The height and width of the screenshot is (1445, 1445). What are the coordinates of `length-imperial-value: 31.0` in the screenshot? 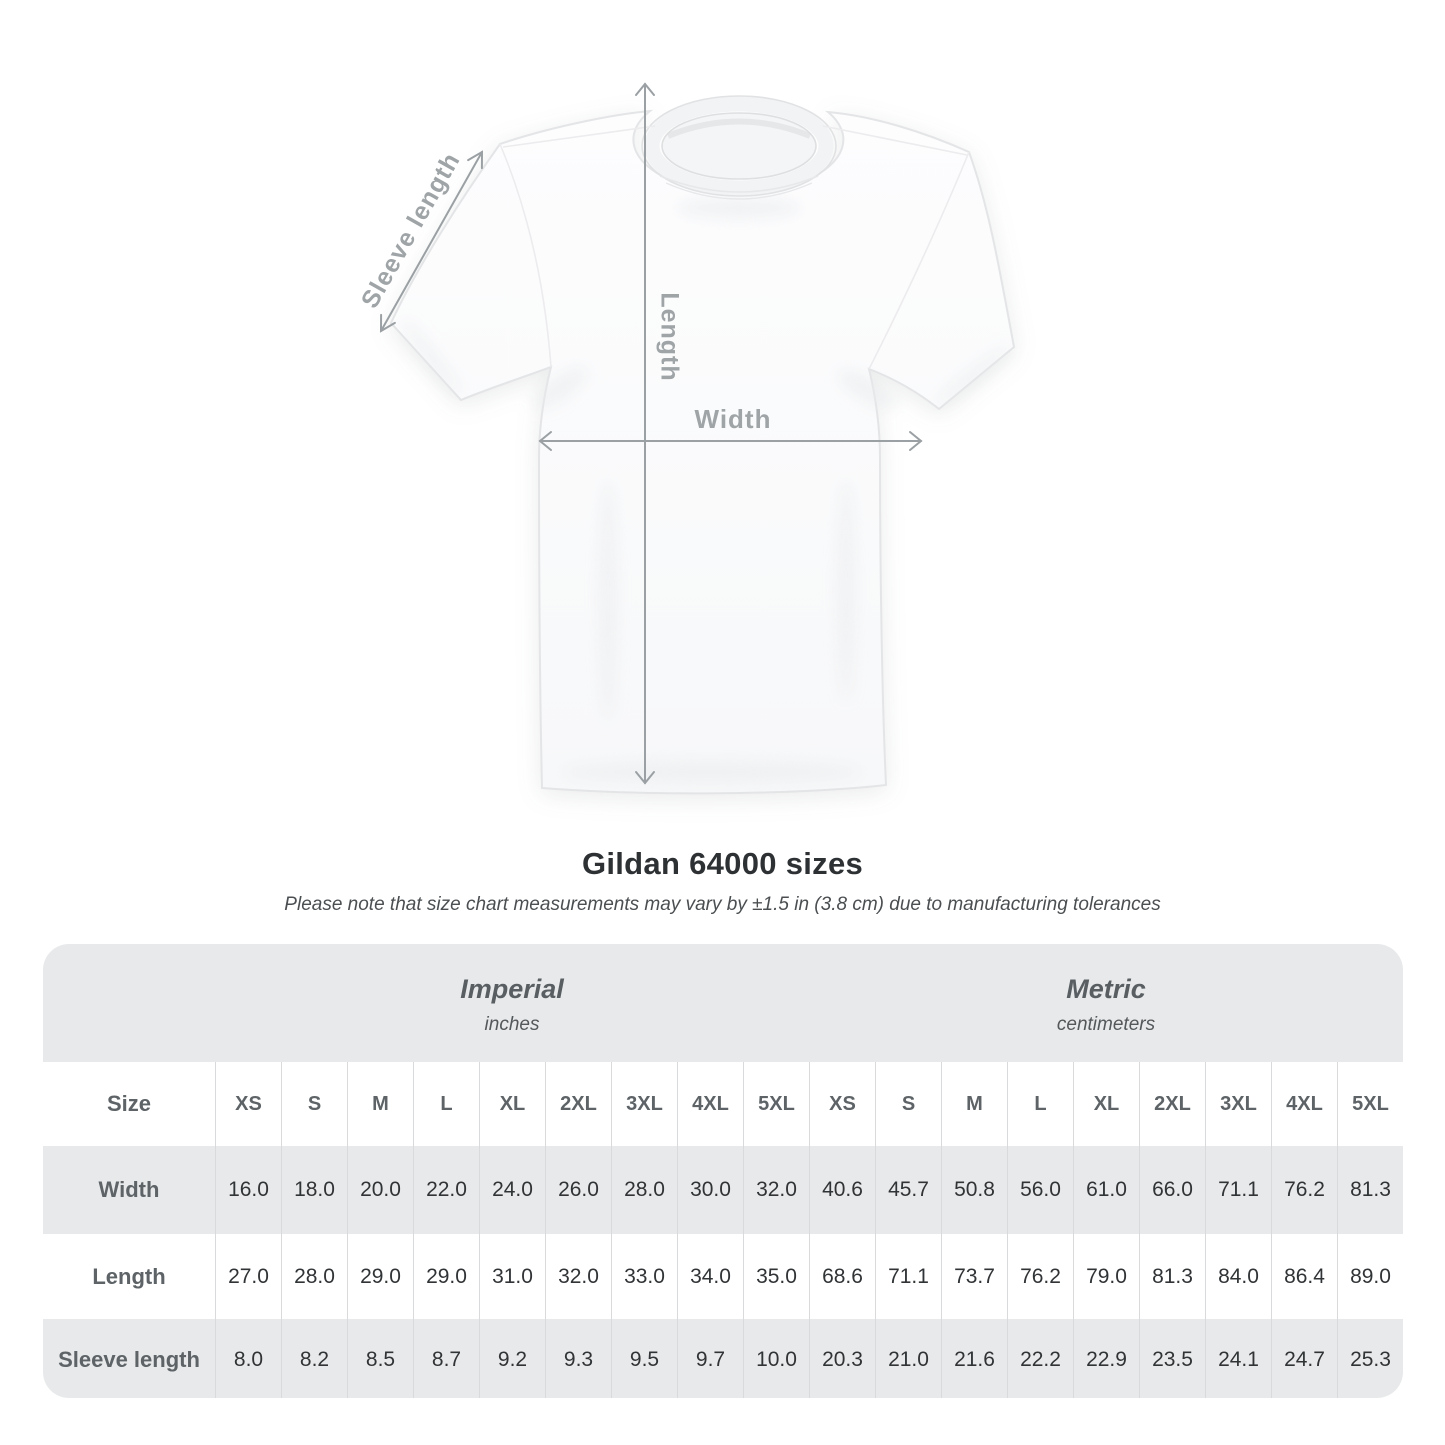 It's located at (512, 1276).